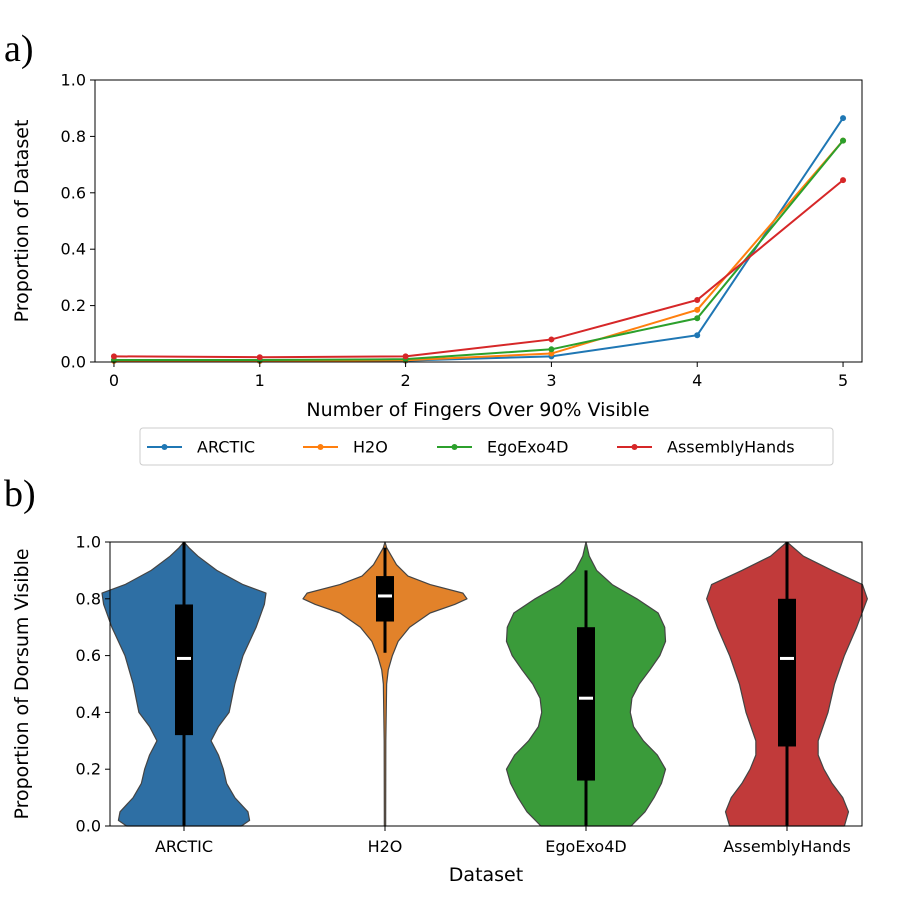  I want to click on legend-marker-assemblyhands, so click(634, 447).